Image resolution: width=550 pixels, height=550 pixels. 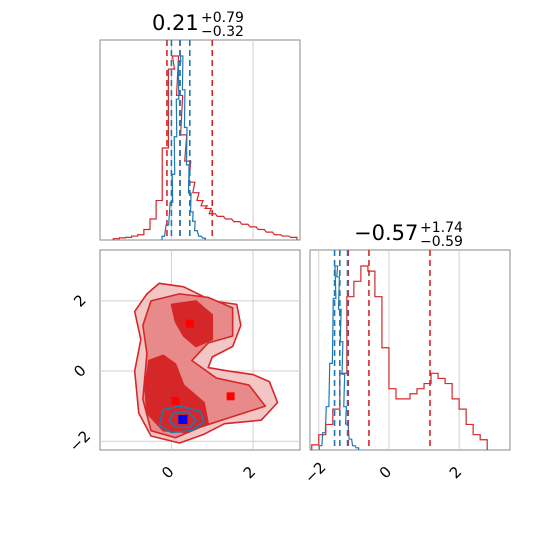 I want to click on tick-label-x1-1: 2, so click(x=249, y=472).